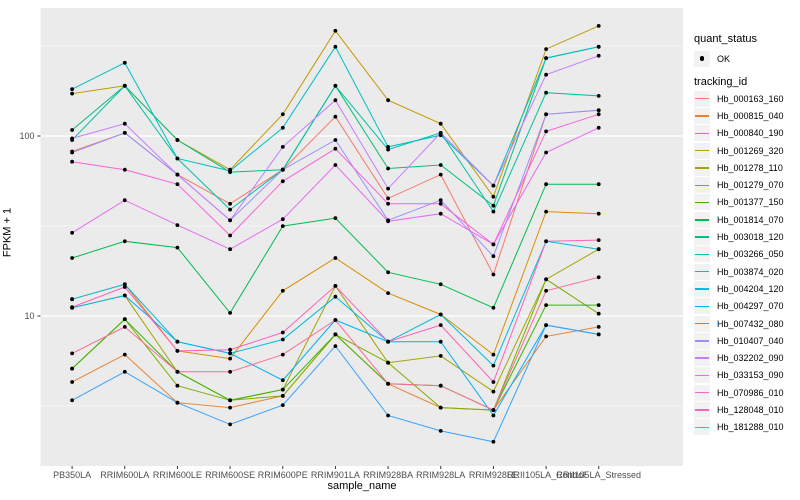 The width and height of the screenshot is (800, 500). I want to click on legend-item-Hb_001377_150: Hb_001377_150, so click(746, 202).